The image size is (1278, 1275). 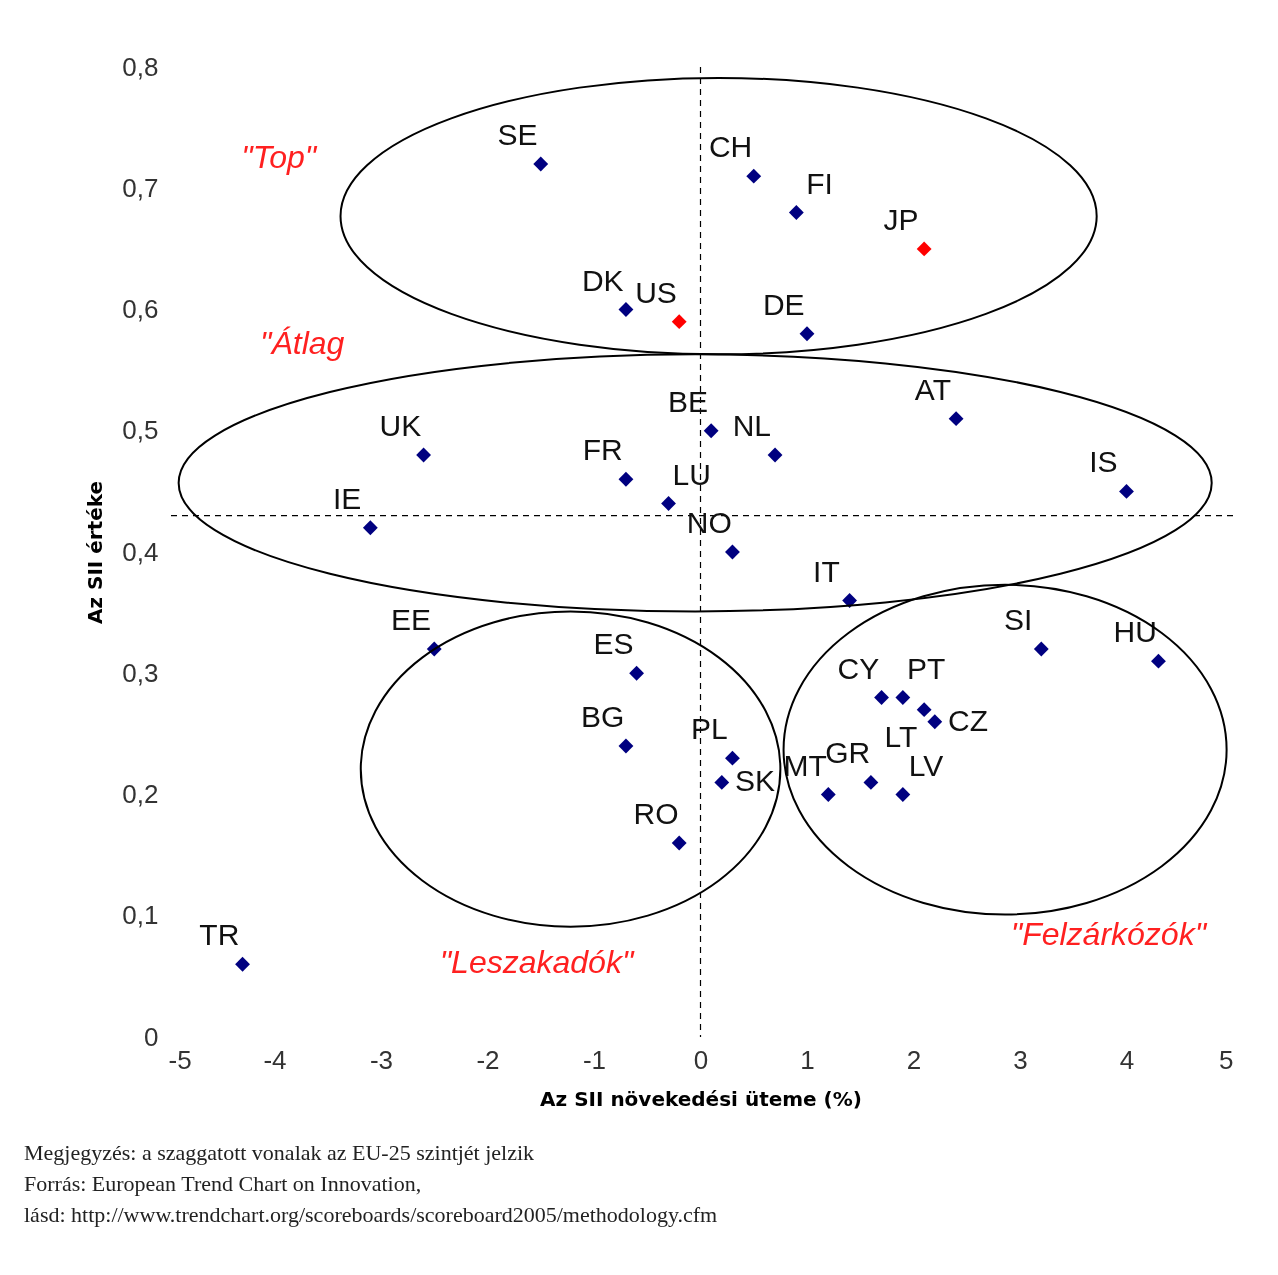 I want to click on annotation: FR, so click(x=602, y=450).